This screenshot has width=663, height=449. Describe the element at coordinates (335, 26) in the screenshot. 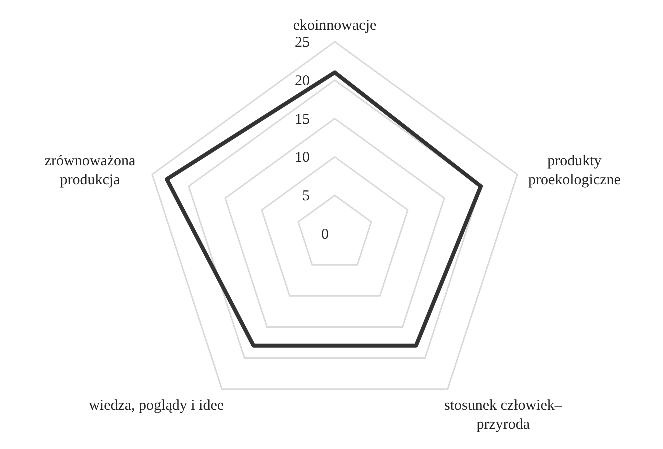

I see `spoke-label: ekoinnowacje` at that location.